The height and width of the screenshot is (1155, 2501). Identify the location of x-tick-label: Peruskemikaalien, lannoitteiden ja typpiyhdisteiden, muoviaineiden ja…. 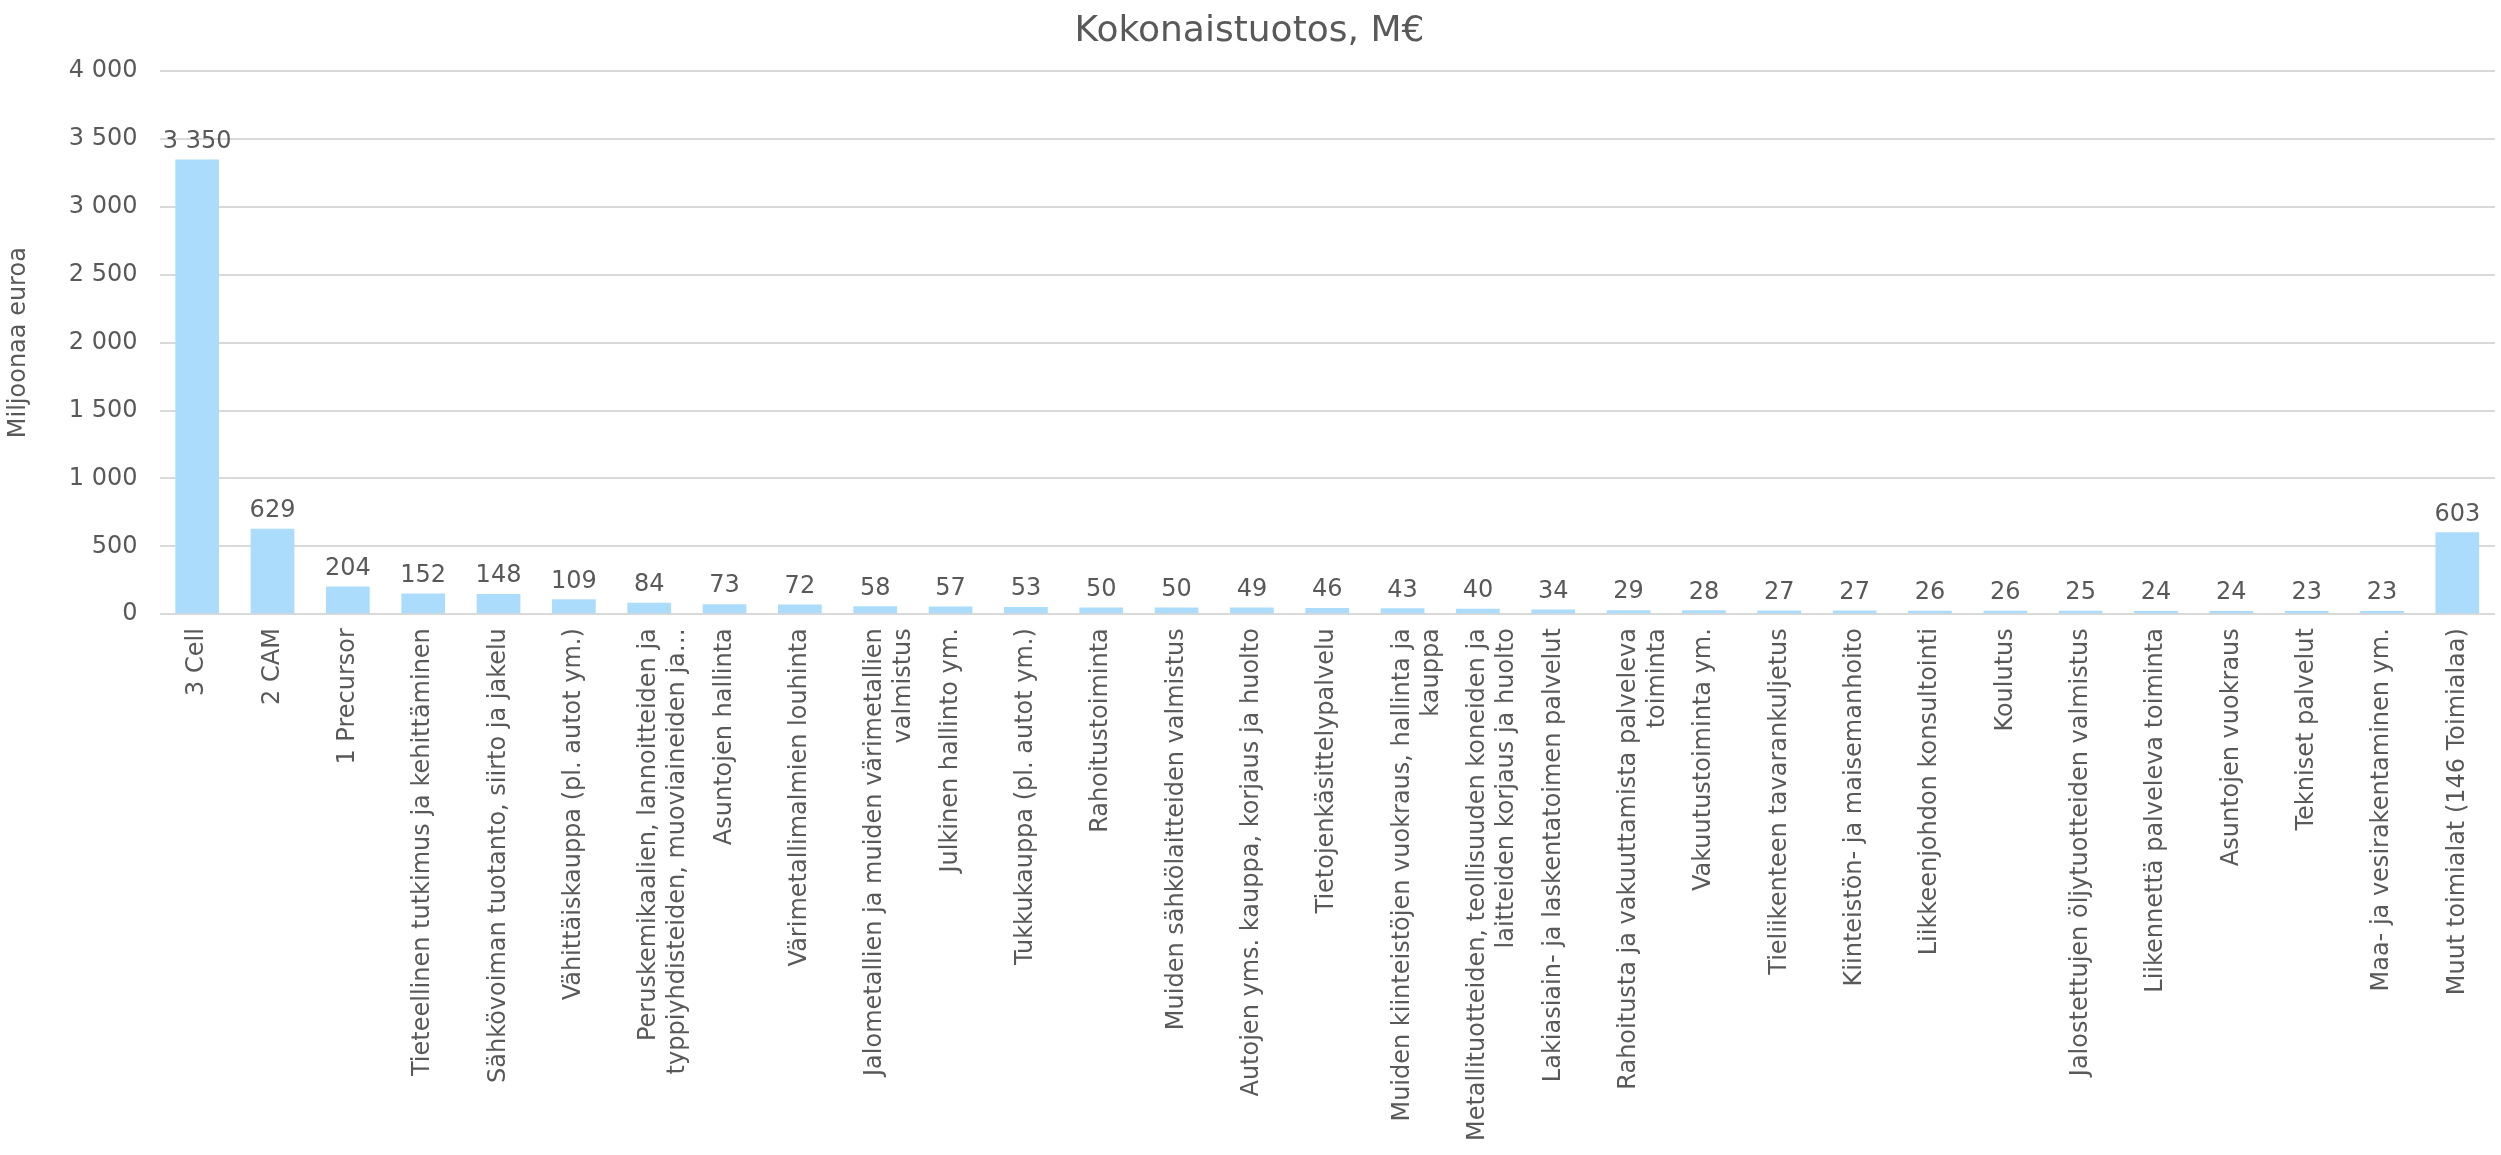
(662, 851).